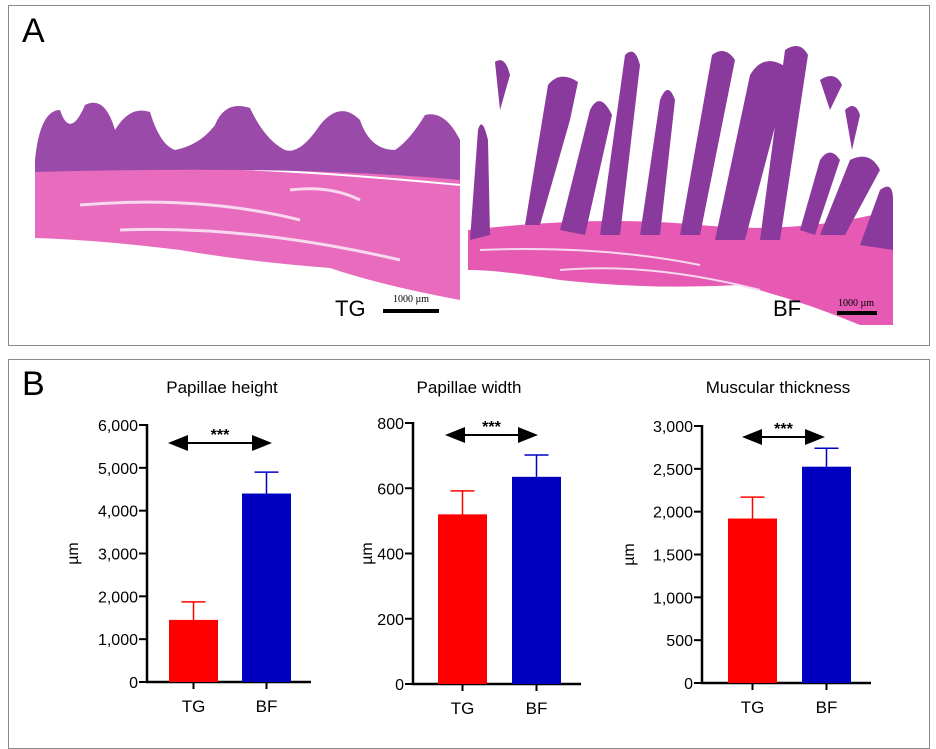 Image resolution: width=936 pixels, height=749 pixels. I want to click on y-tick-label: 6,000, so click(118, 426).